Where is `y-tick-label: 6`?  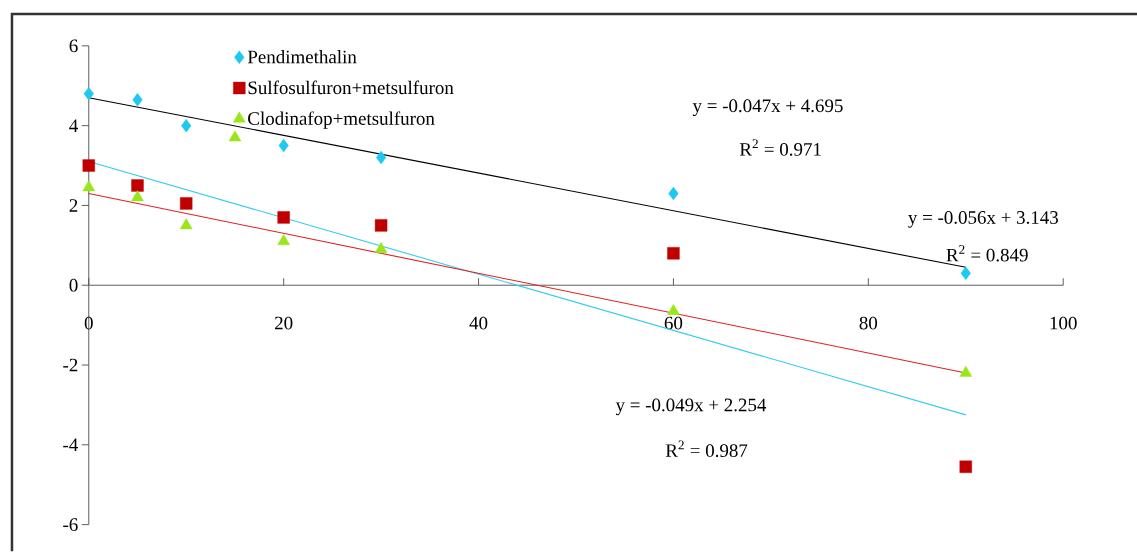 y-tick-label: 6 is located at coordinates (73, 46).